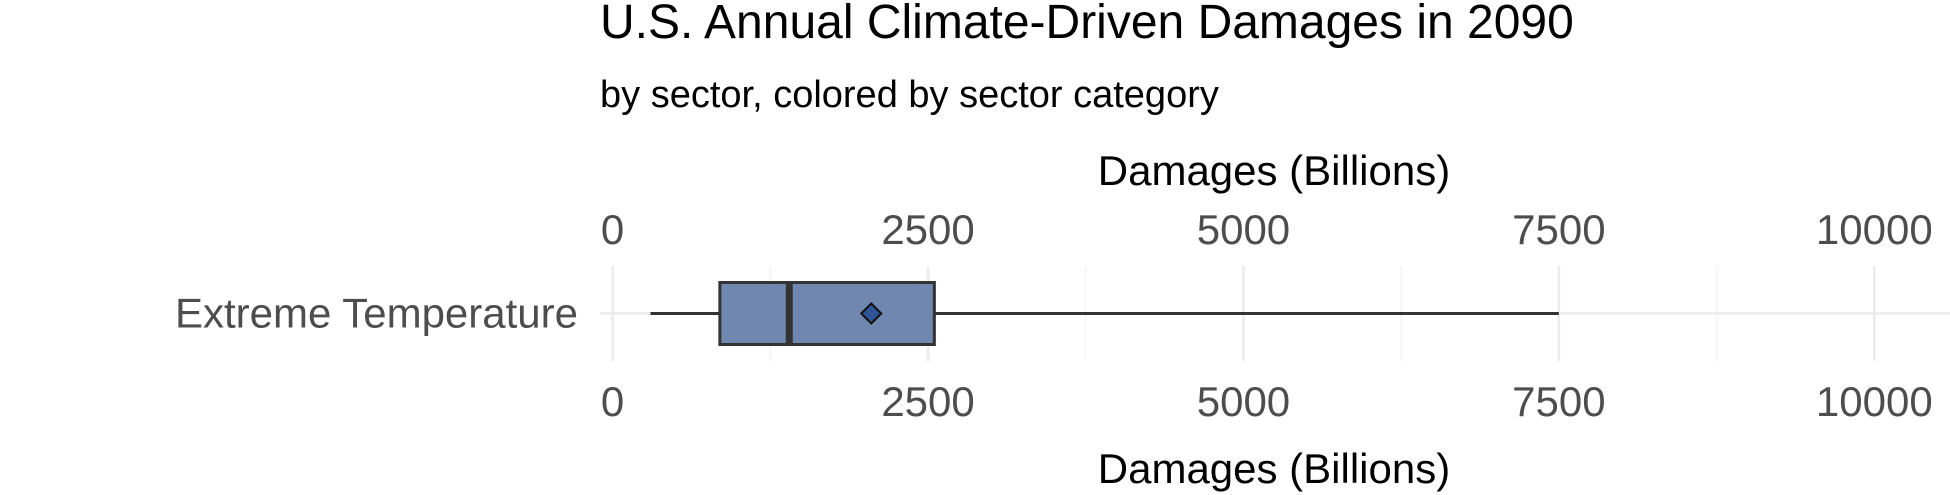 The height and width of the screenshot is (495, 1950). I want to click on x-tick-label-bottom: 5000, so click(1243, 401).